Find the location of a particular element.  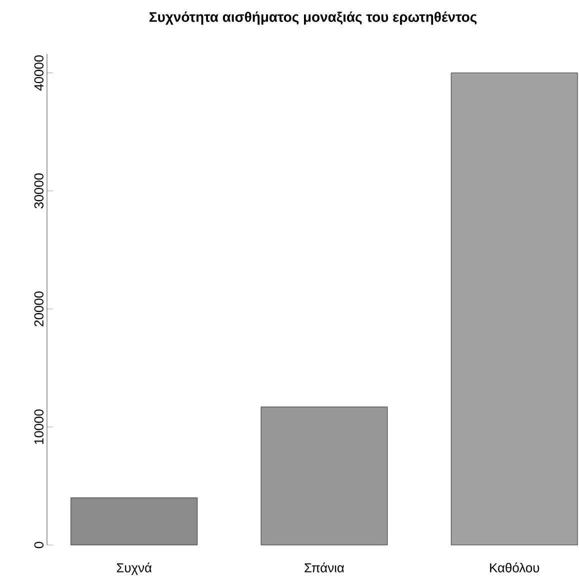

x-tick-label: Καθόλου is located at coordinates (515, 567).